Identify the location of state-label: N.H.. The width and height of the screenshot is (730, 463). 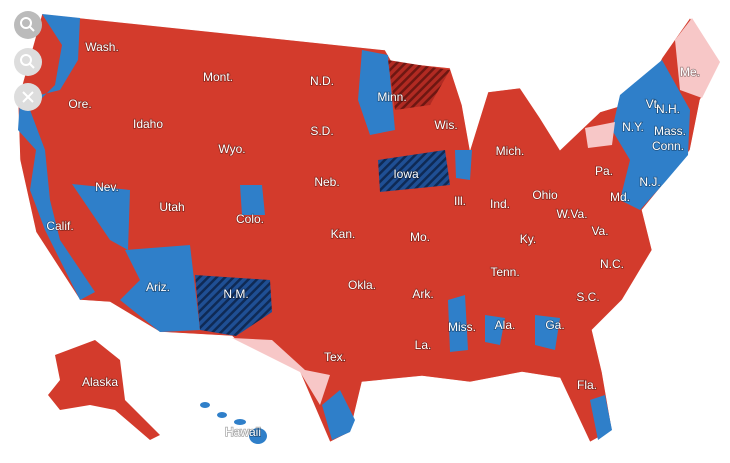
(668, 109).